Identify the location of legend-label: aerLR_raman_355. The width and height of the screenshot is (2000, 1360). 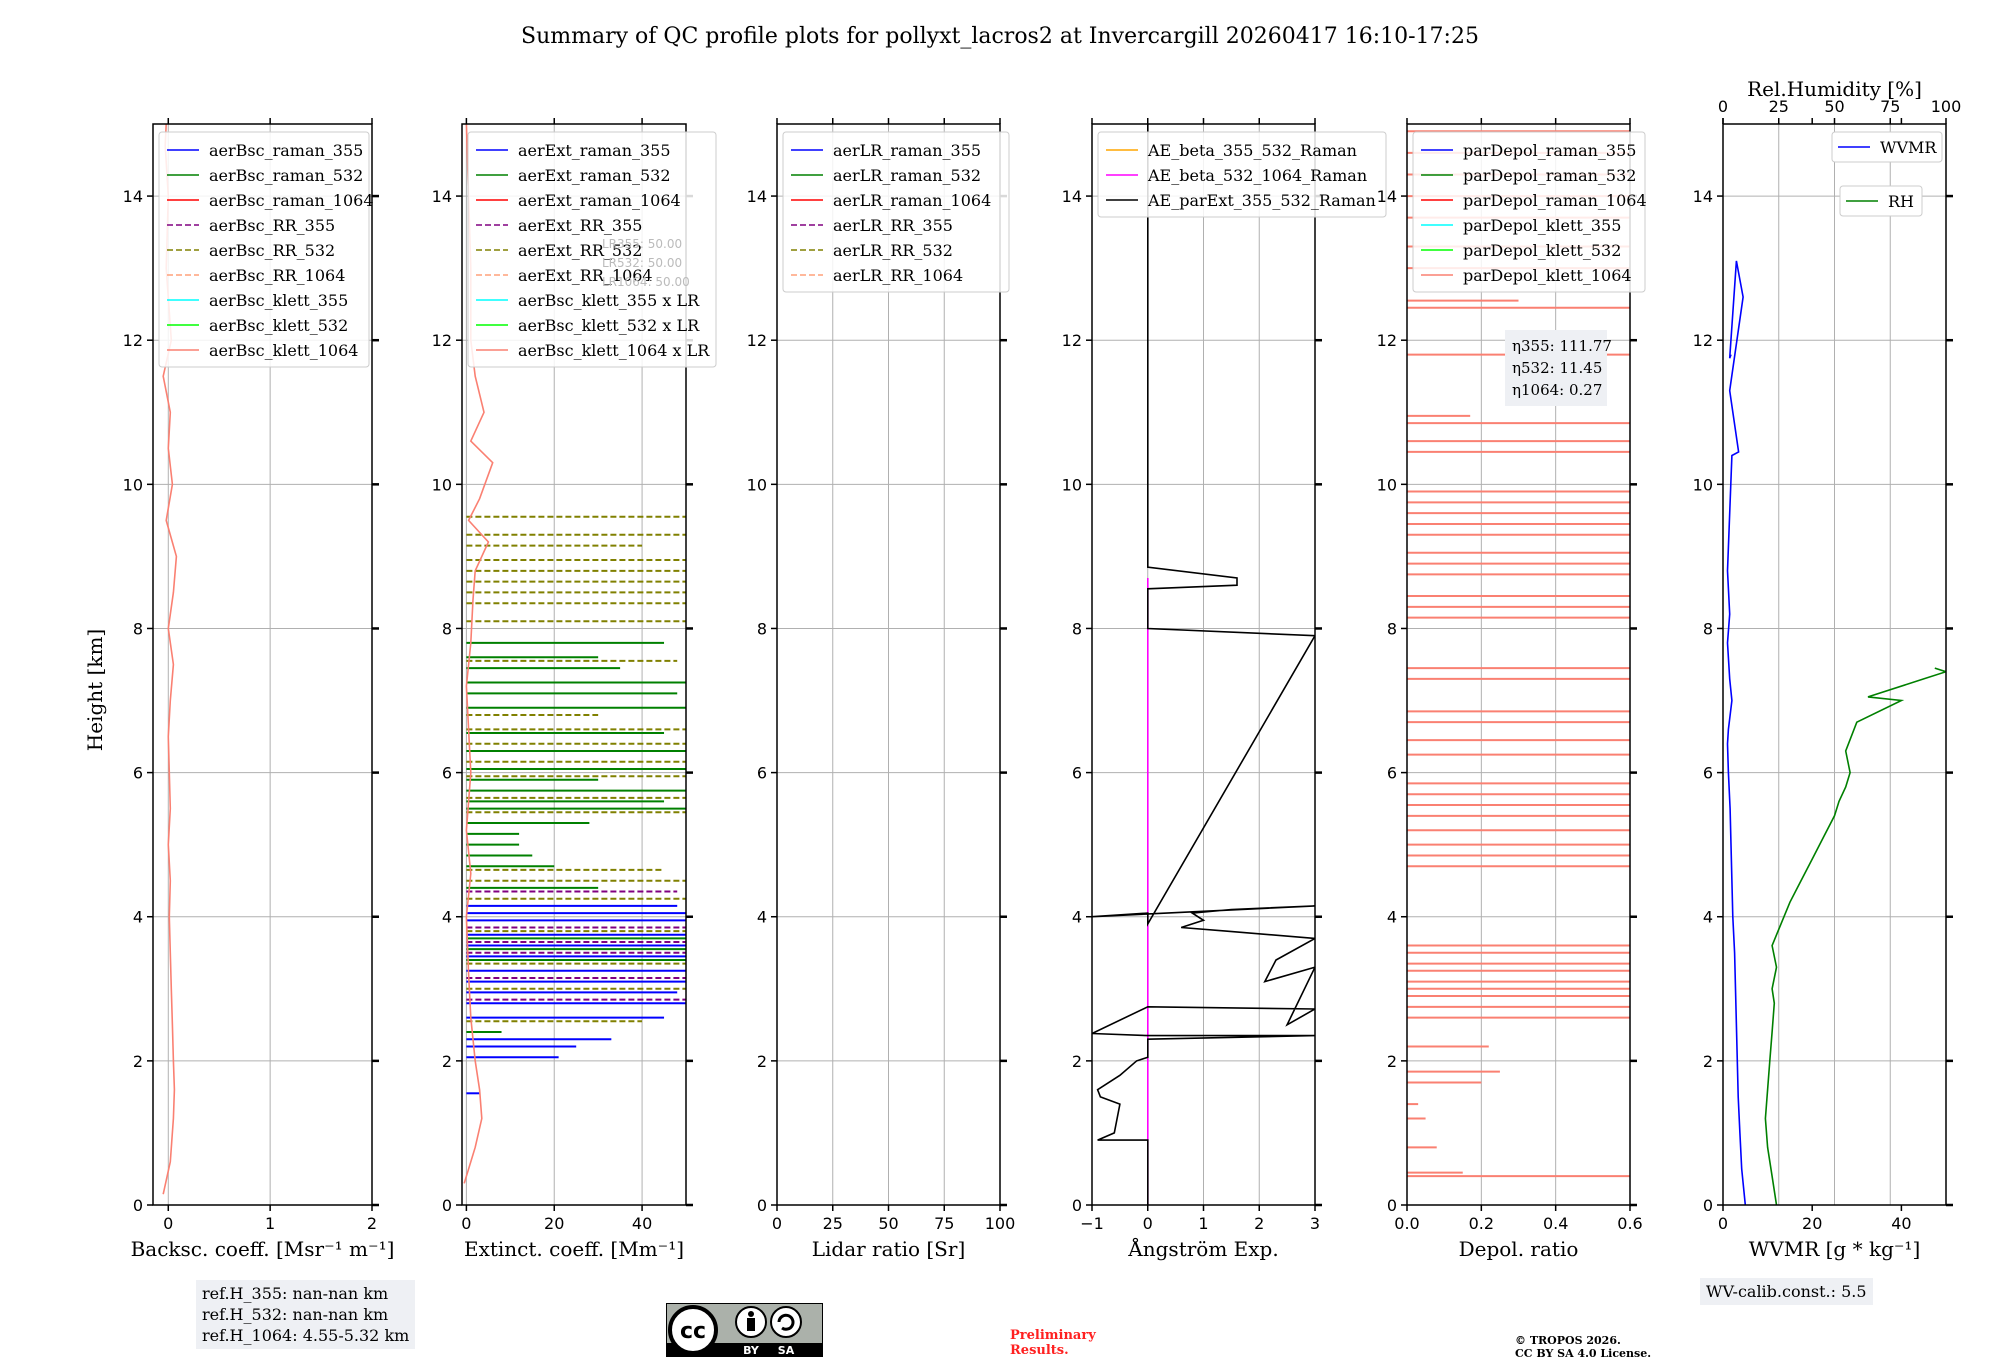
(907, 150).